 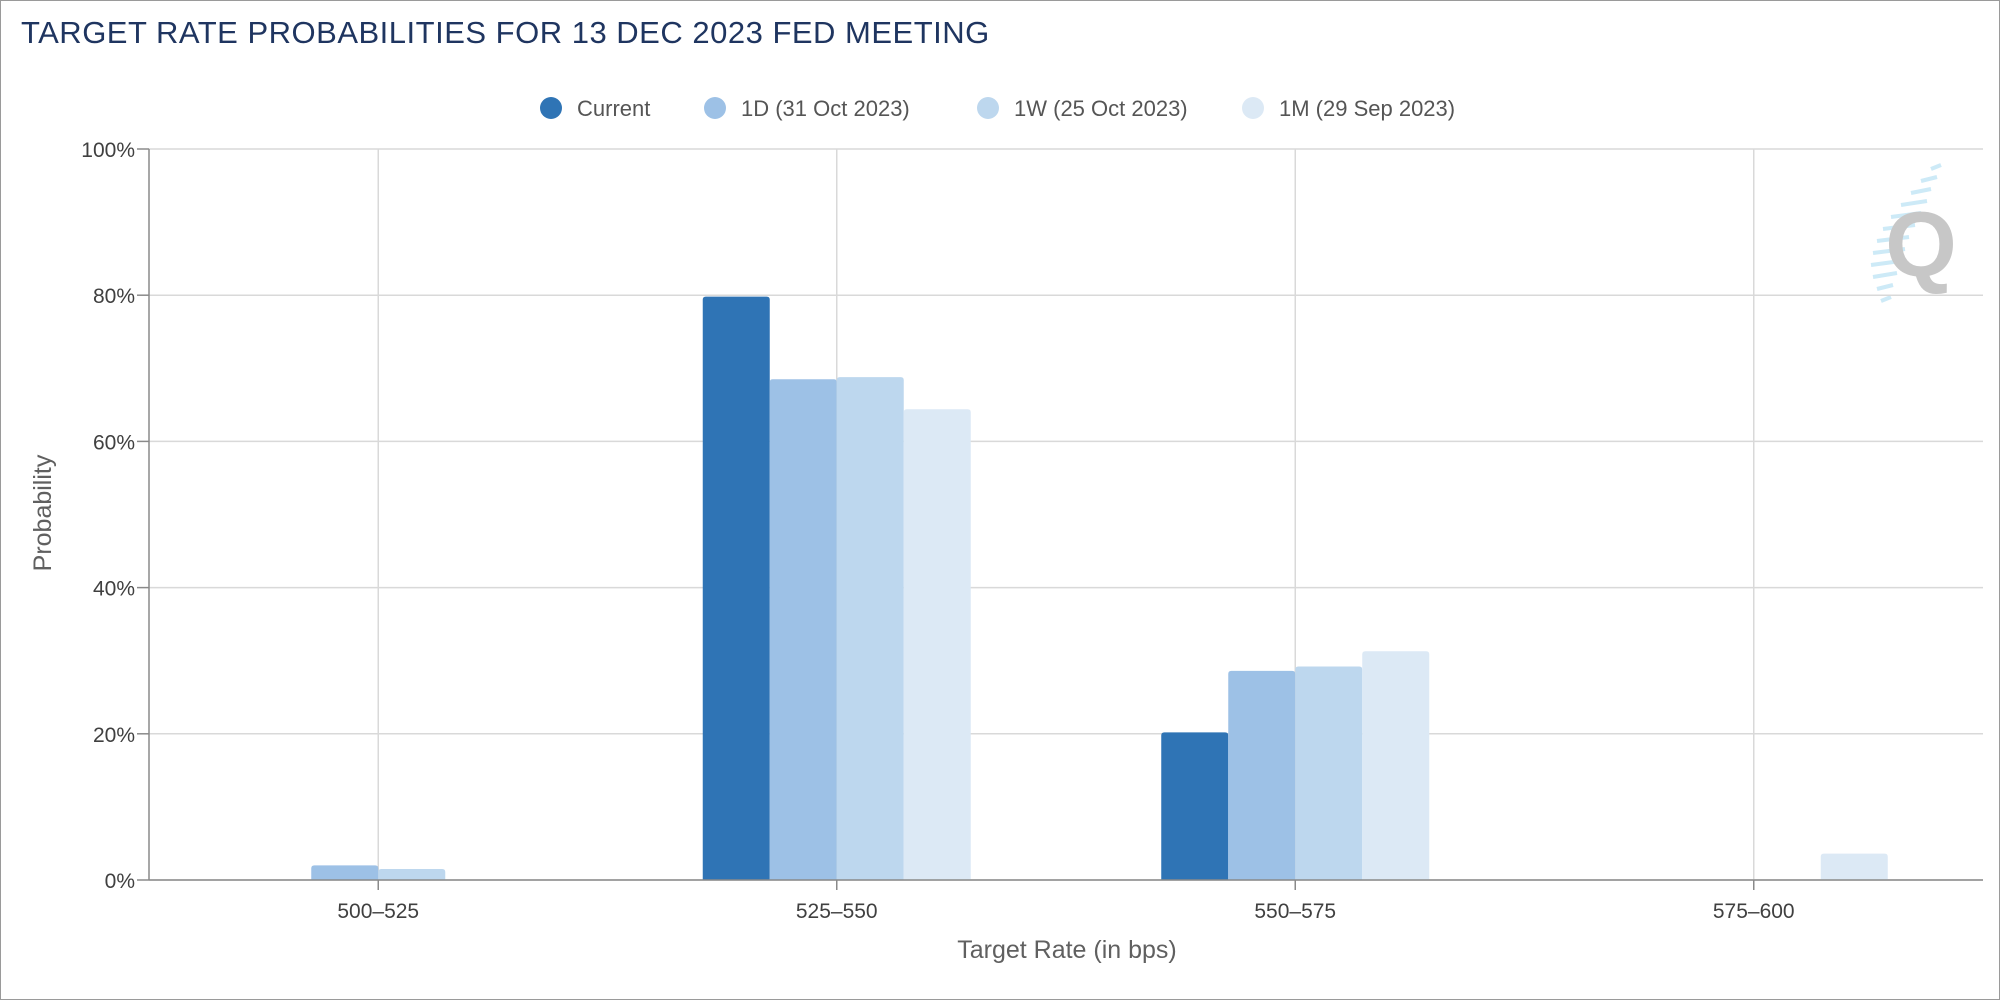 What do you see at coordinates (1295, 911) in the screenshot?
I see `x-tick-label: 550–575` at bounding box center [1295, 911].